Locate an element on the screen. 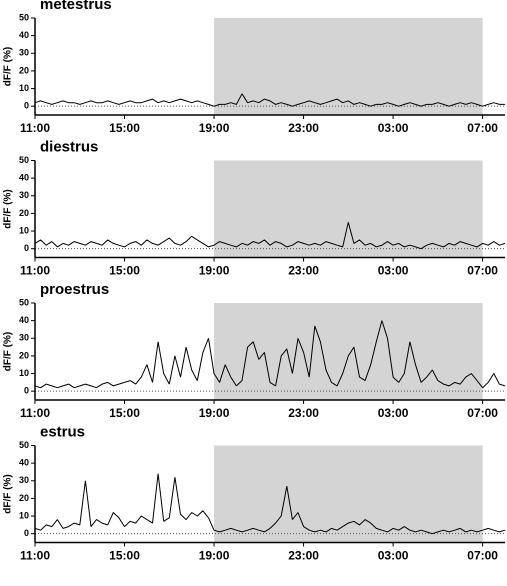  panel-title: estrus is located at coordinates (62, 431).